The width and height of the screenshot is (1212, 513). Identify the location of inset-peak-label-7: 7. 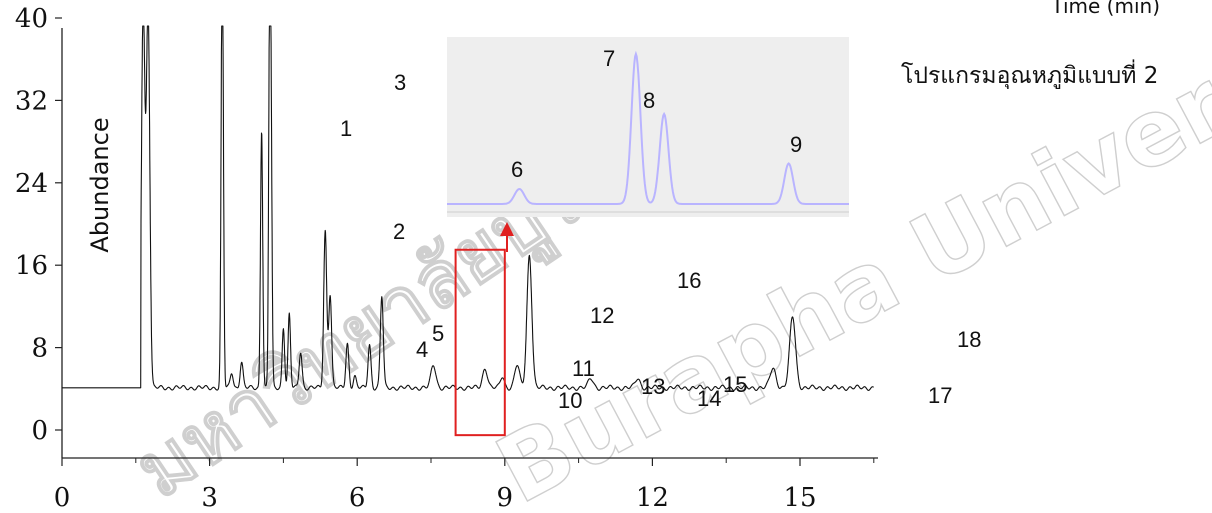
(609, 58).